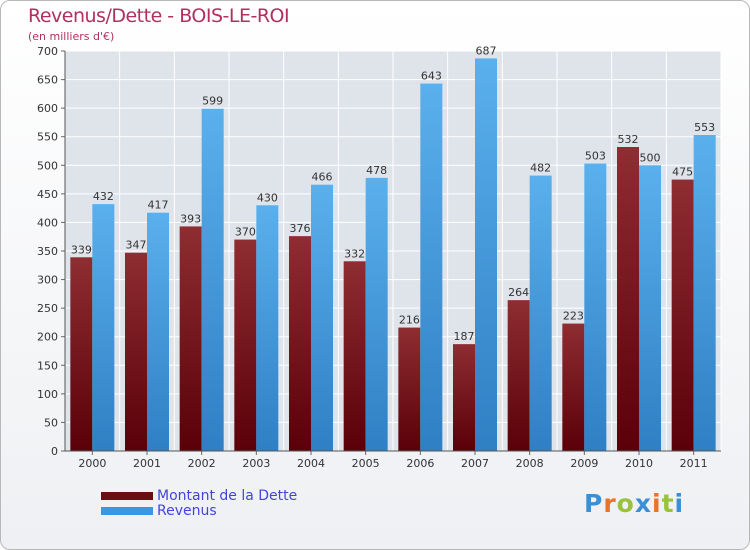 The width and height of the screenshot is (750, 550). Describe the element at coordinates (47, 365) in the screenshot. I see `y-tick-label: 150` at that location.